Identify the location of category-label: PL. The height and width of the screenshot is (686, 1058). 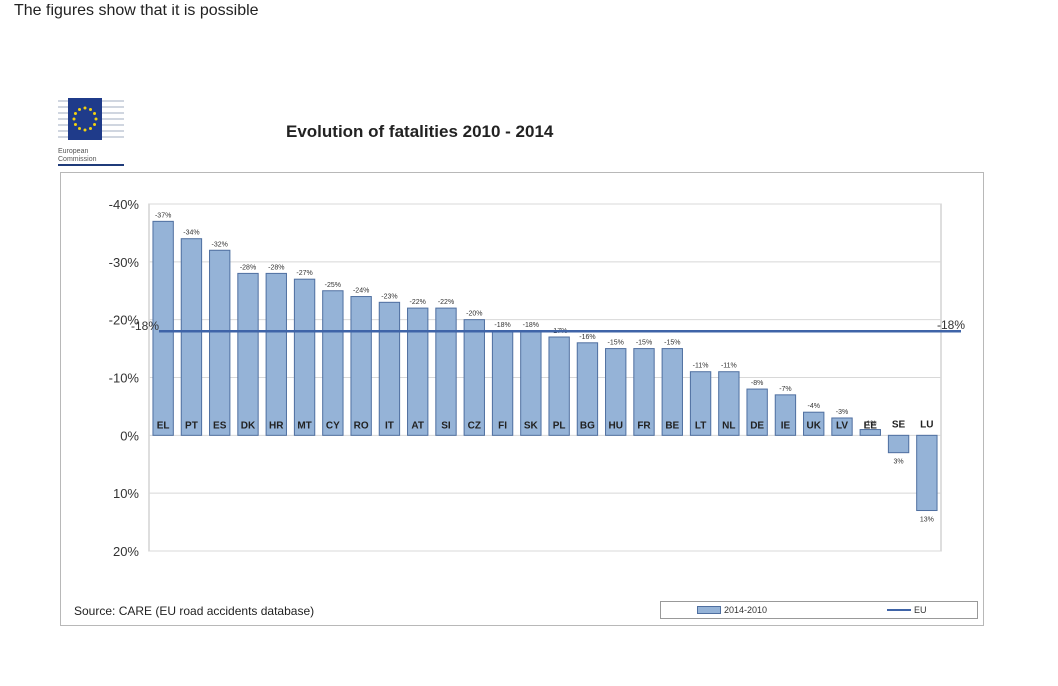
(559, 425).